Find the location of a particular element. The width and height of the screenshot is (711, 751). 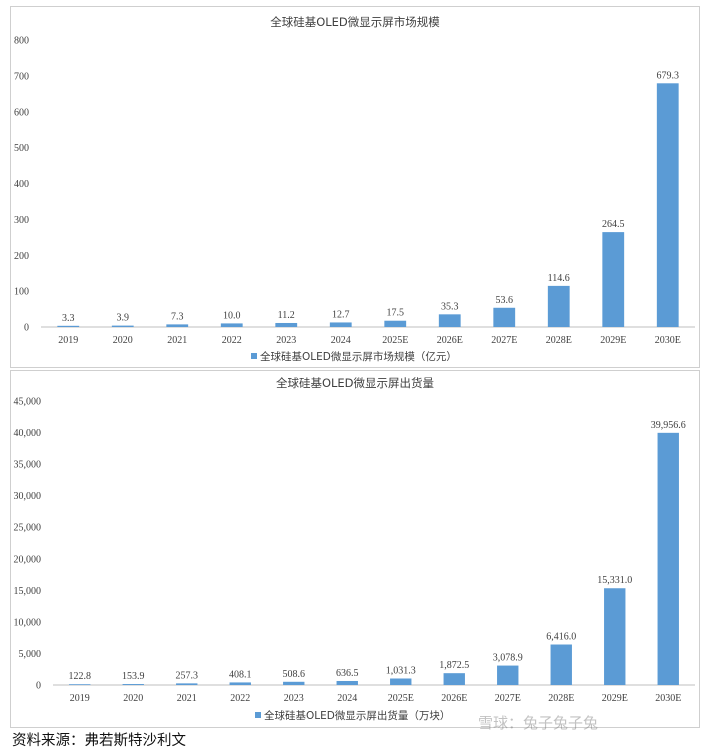

y-tick-label: 800 is located at coordinates (21, 41).